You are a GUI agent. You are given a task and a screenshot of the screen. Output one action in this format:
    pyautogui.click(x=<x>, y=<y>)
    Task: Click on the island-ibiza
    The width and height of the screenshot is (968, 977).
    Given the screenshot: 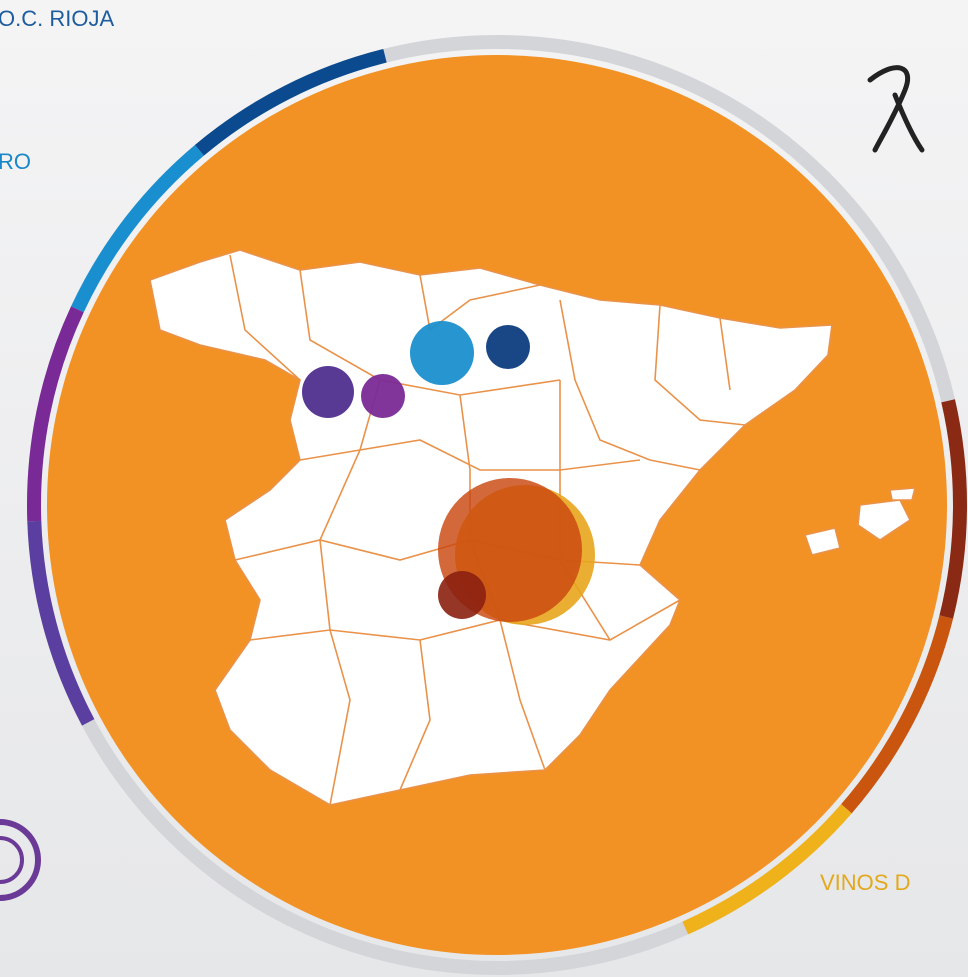 What is the action you would take?
    pyautogui.click(x=822, y=541)
    